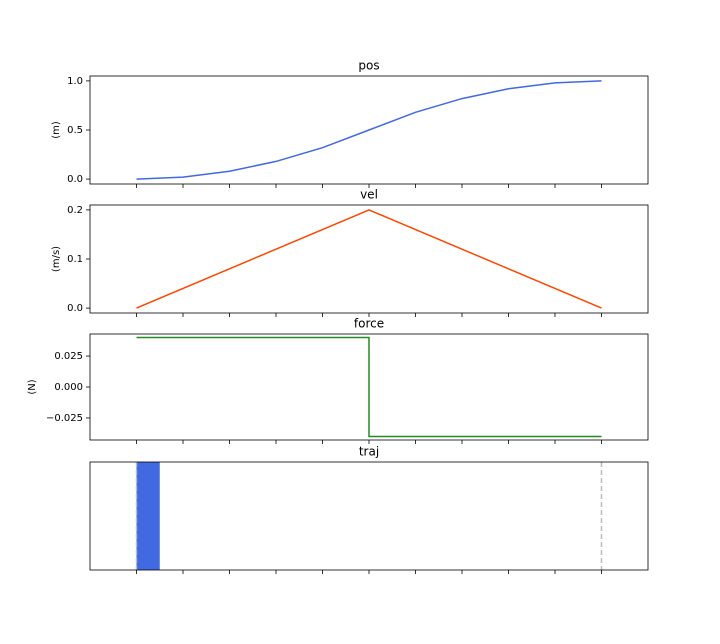 The height and width of the screenshot is (644, 720). Describe the element at coordinates (368, 66) in the screenshot. I see `panel-title: pos` at that location.